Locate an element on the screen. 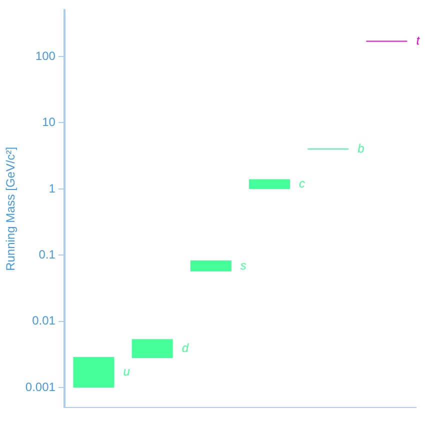 The height and width of the screenshot is (428, 430). y-axis-title: Running Mass [GeV/c²] is located at coordinates (11, 208).